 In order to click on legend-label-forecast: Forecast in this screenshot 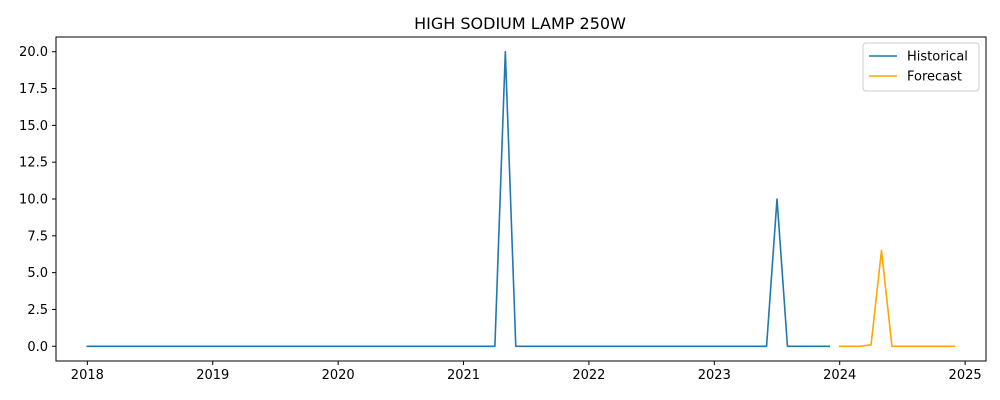, I will do `click(934, 77)`.